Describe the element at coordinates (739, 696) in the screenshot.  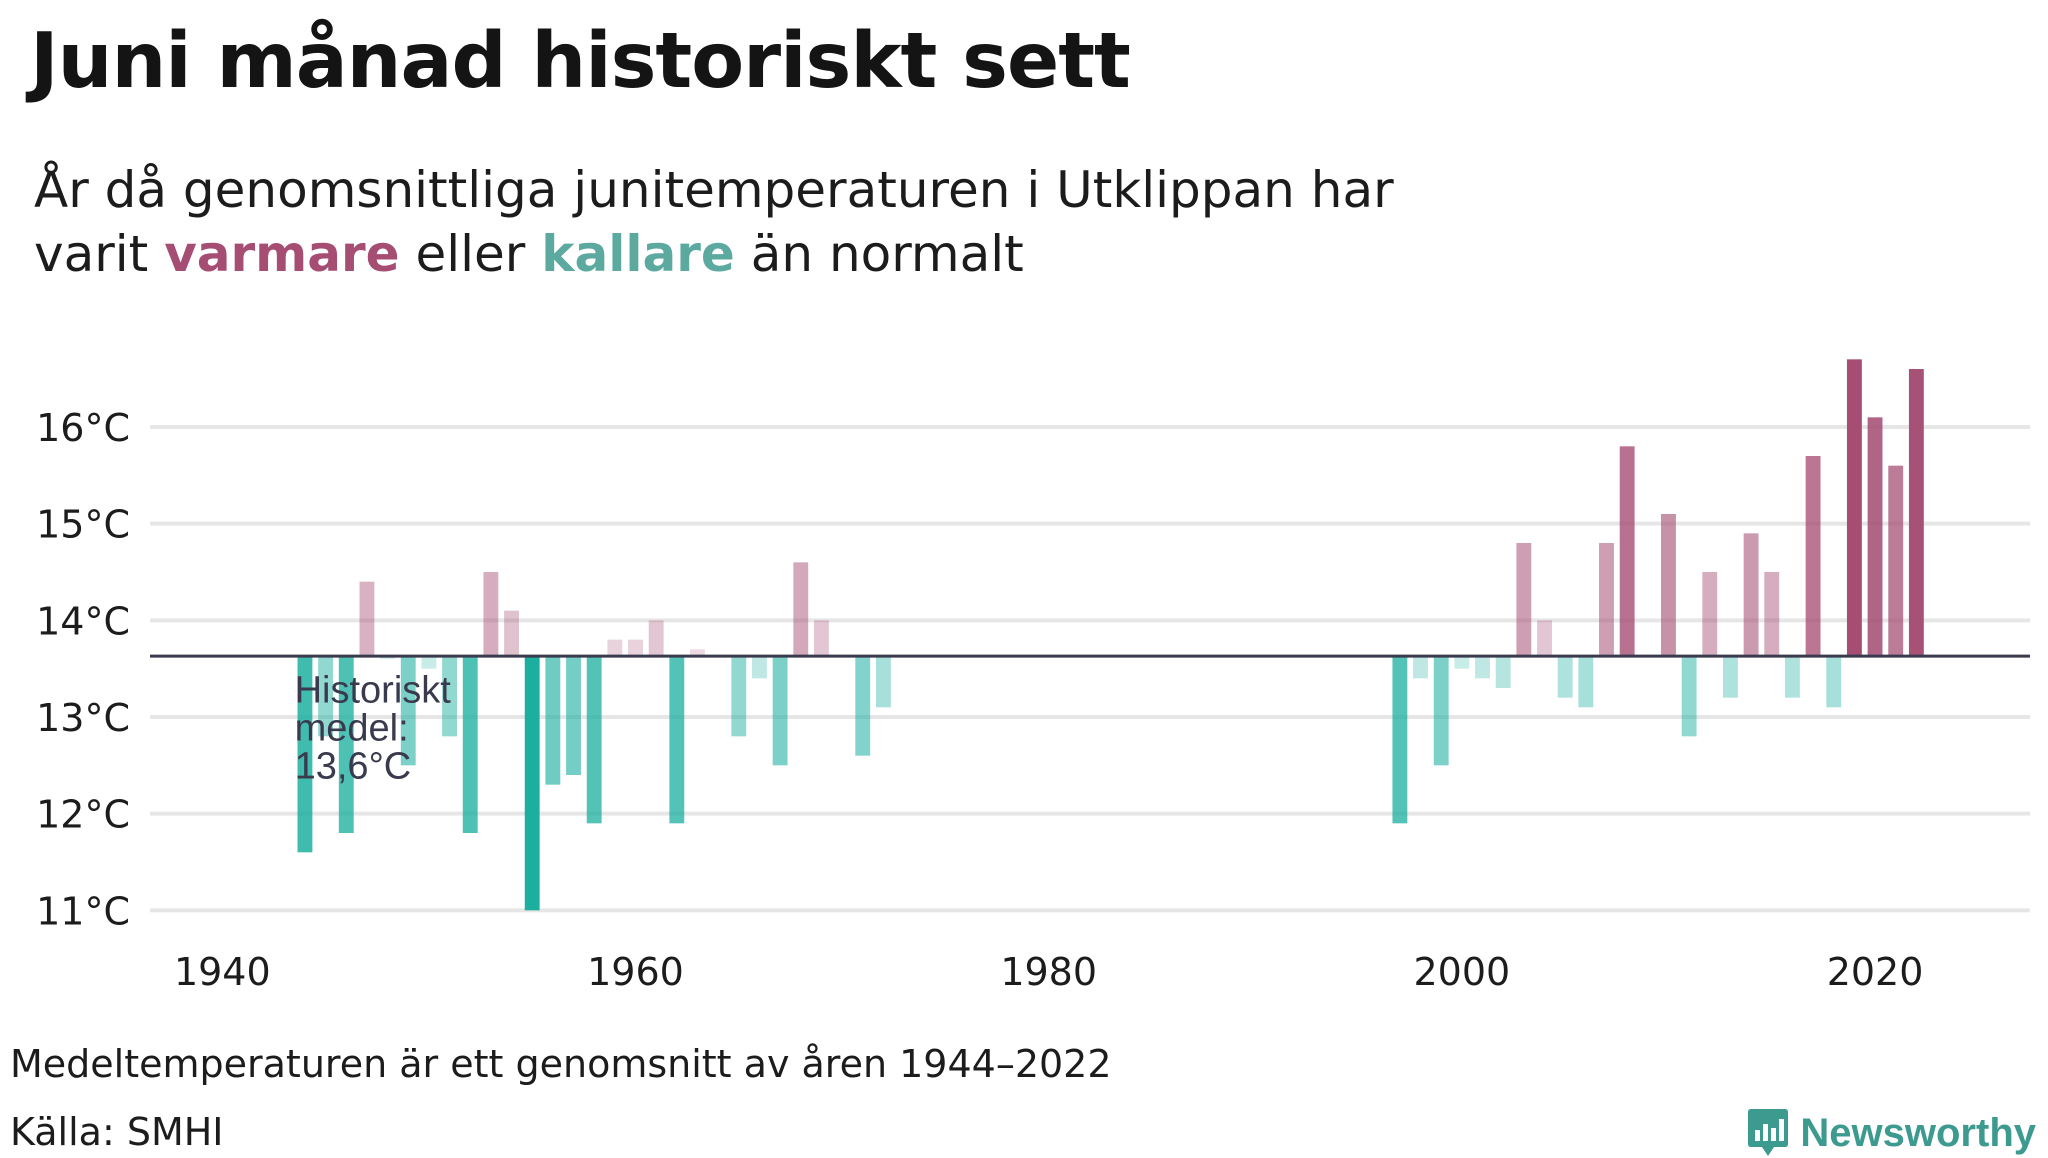
I see `bar-1965` at that location.